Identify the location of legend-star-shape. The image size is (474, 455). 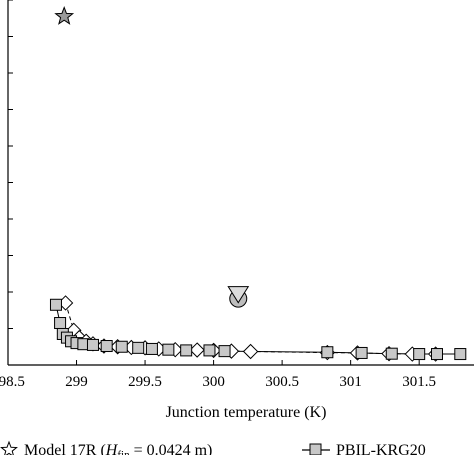
(9, 447).